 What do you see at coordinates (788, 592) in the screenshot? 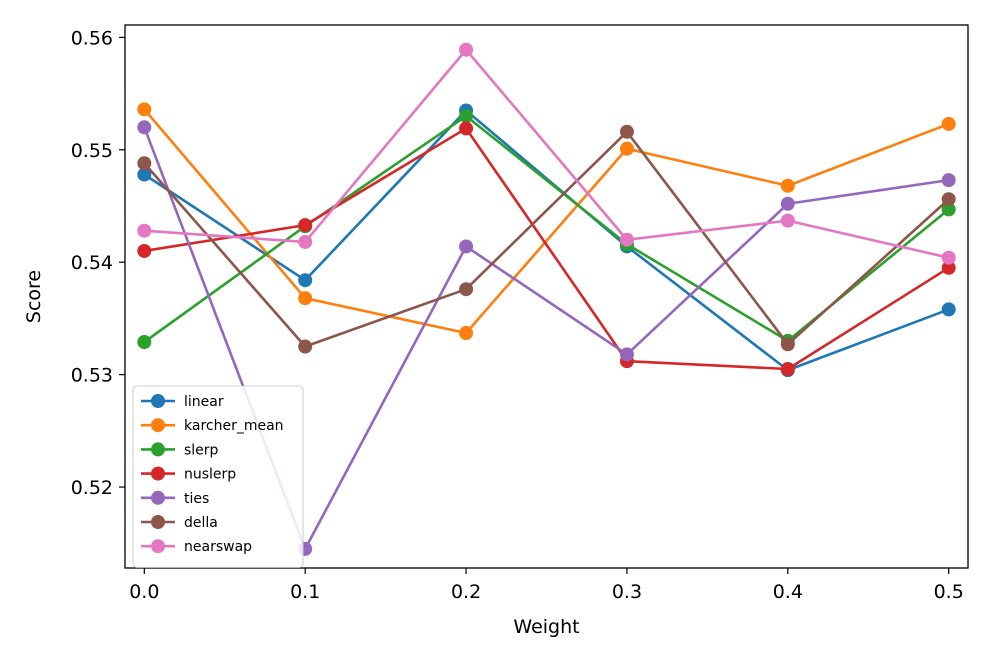
I see `x-tick-label: 0.4` at bounding box center [788, 592].